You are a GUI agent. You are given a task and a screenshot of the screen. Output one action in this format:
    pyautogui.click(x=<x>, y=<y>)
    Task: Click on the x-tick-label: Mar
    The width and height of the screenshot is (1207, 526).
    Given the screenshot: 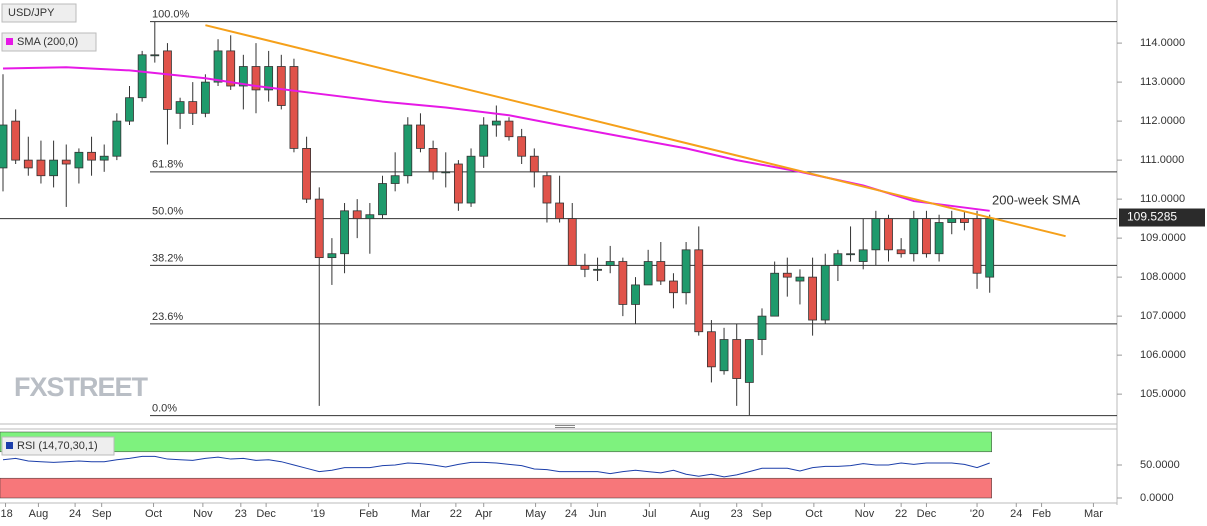 What is the action you would take?
    pyautogui.click(x=420, y=514)
    